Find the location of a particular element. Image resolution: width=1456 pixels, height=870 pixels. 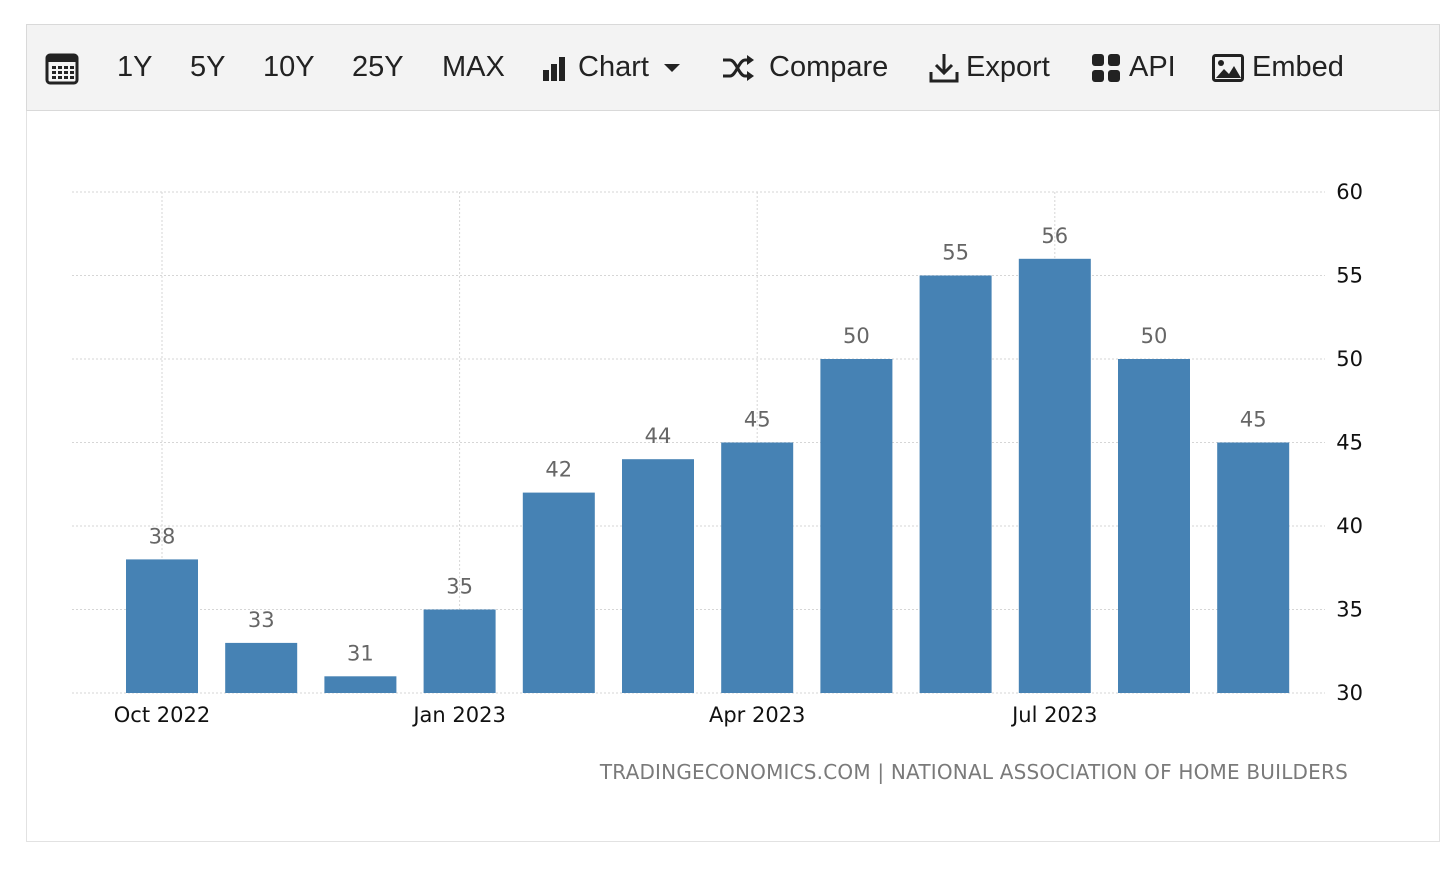

embed-button: Embed is located at coordinates (1278, 67).